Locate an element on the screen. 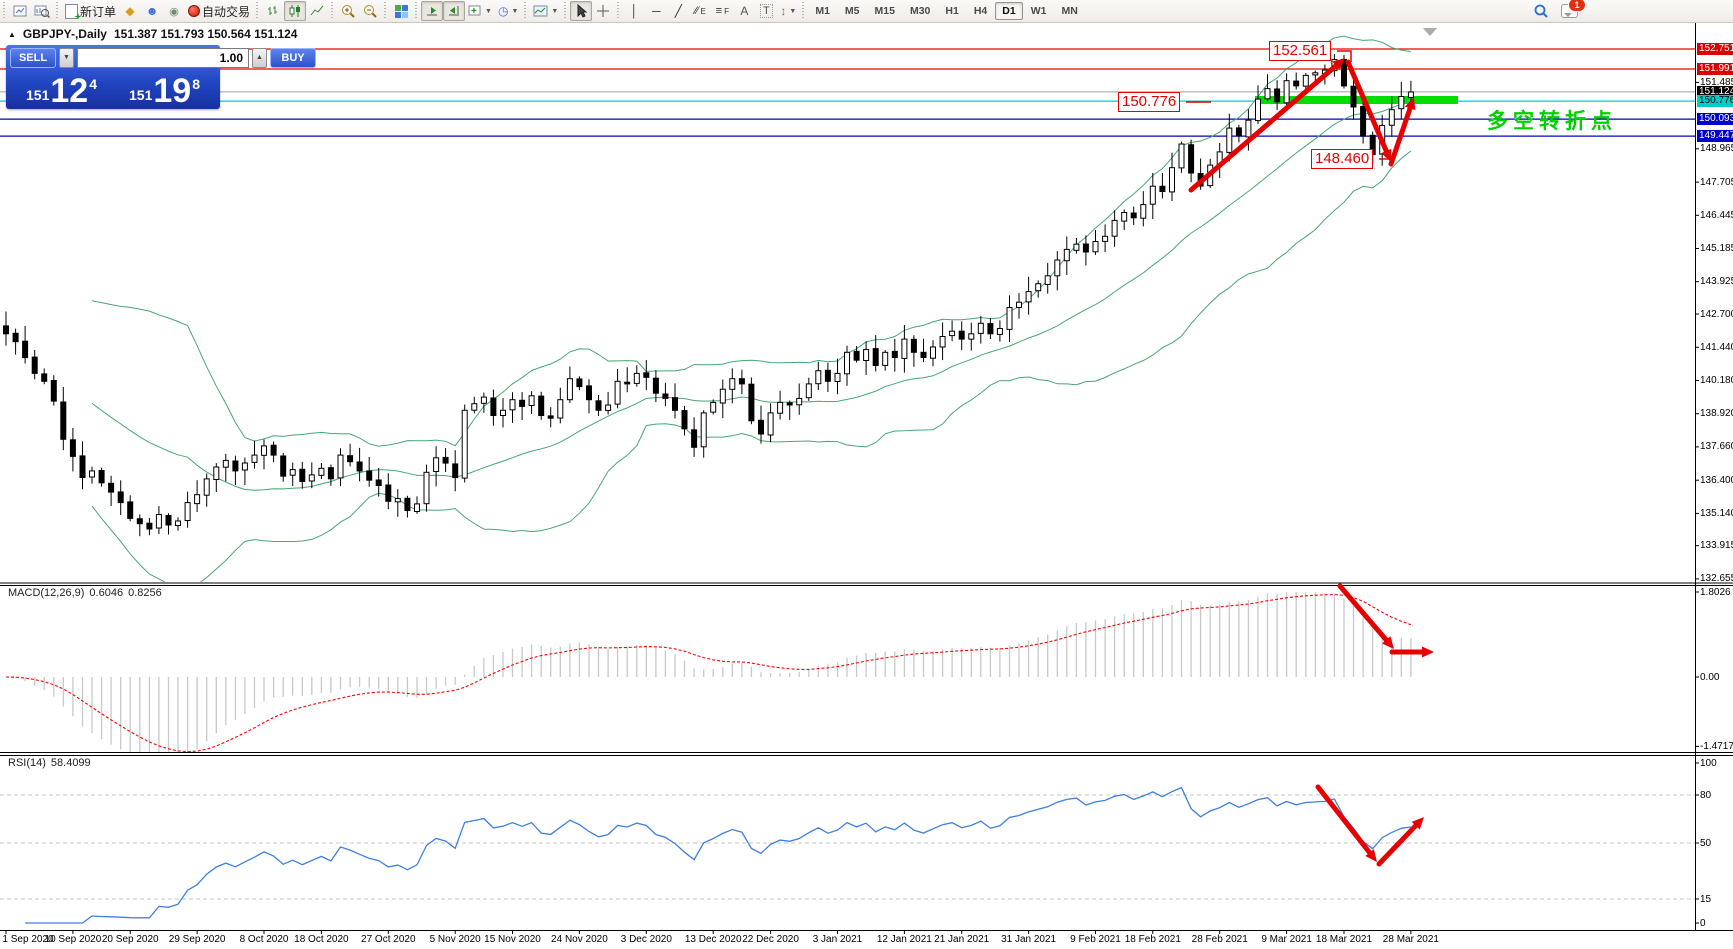  signals-icon: ◉ is located at coordinates (174, 11).